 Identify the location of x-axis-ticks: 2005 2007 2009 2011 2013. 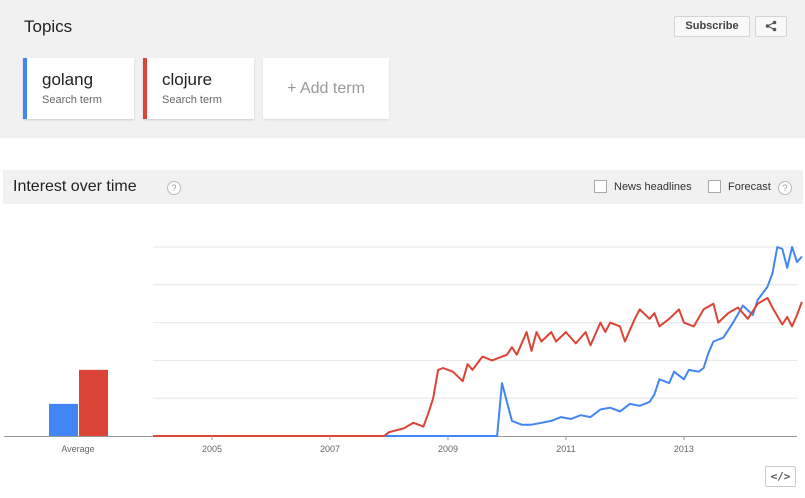
(448, 445).